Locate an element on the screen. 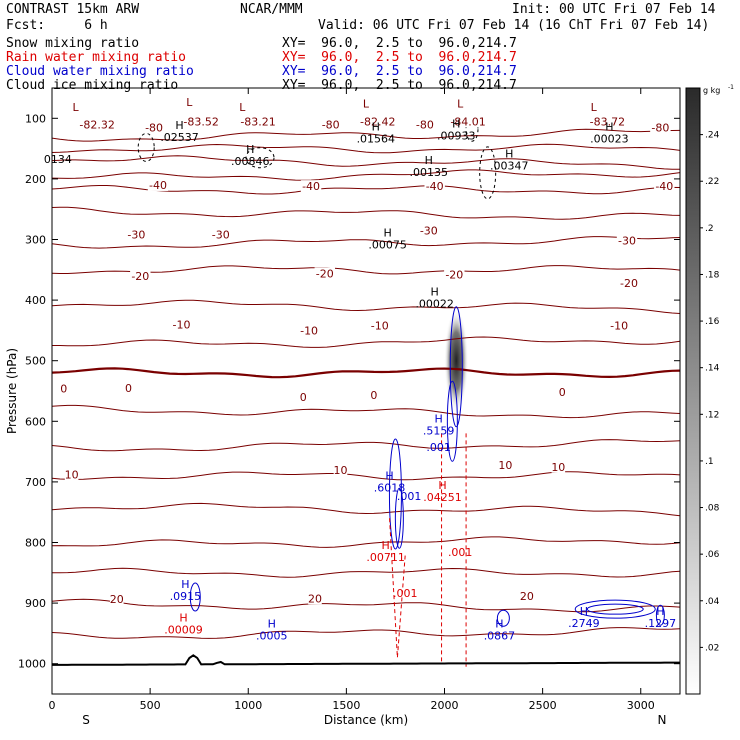 This screenshot has width=740, height=740. contour-label: -30 is located at coordinates (136, 235).